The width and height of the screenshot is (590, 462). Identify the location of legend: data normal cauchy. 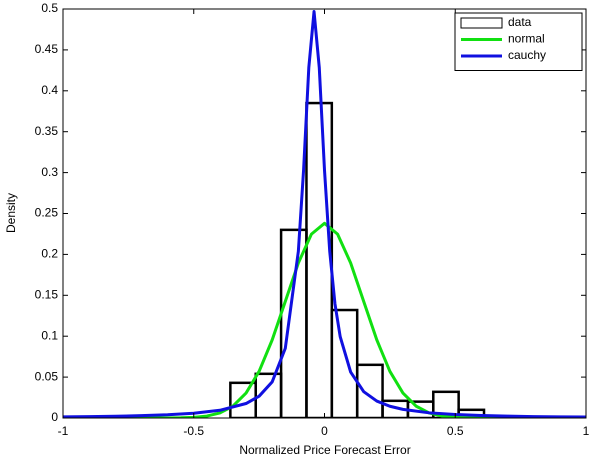
(518, 41).